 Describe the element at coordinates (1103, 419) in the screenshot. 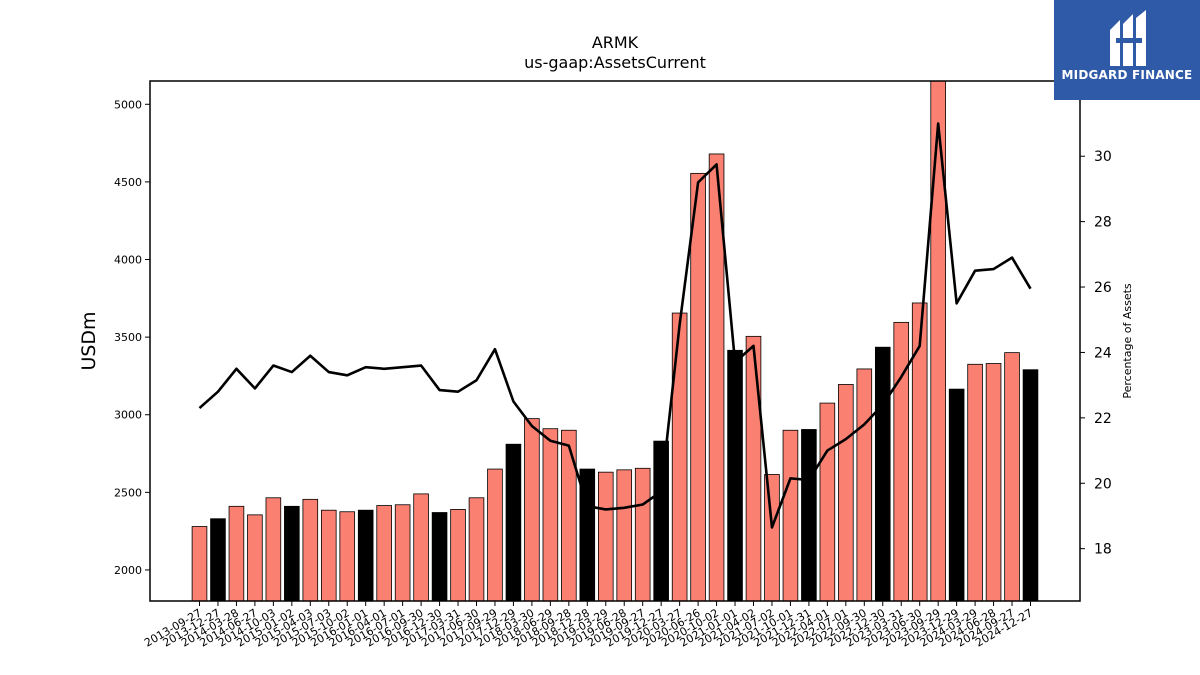

I see `y2-tick-label: 22` at that location.